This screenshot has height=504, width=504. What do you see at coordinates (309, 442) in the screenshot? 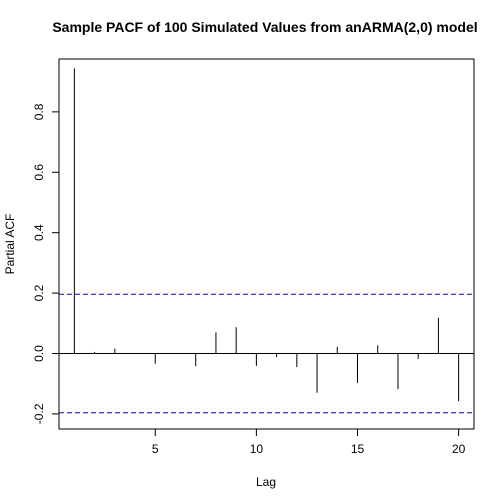
I see `x-axis: 5 10 15 20` at bounding box center [309, 442].